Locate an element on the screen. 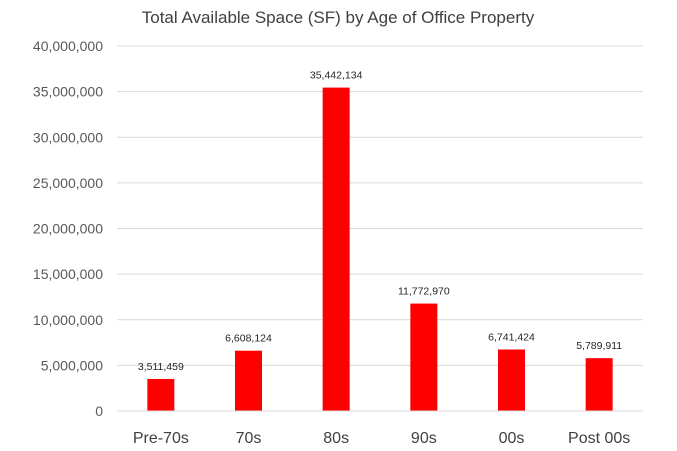 The image size is (677, 451). y-tick-label: 0 is located at coordinates (99, 411).